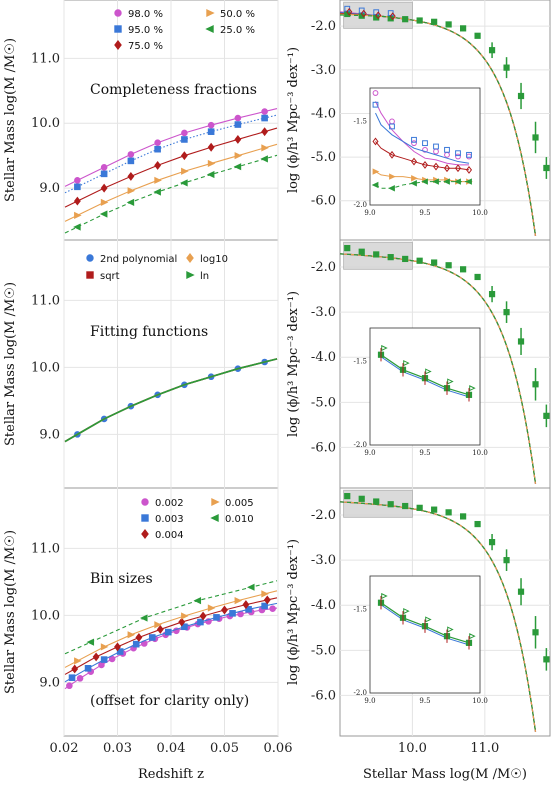 Image resolution: width=556 pixels, height=785 pixels. What do you see at coordinates (49, 188) in the screenshot?
I see `ytick-label: 9.0` at bounding box center [49, 188].